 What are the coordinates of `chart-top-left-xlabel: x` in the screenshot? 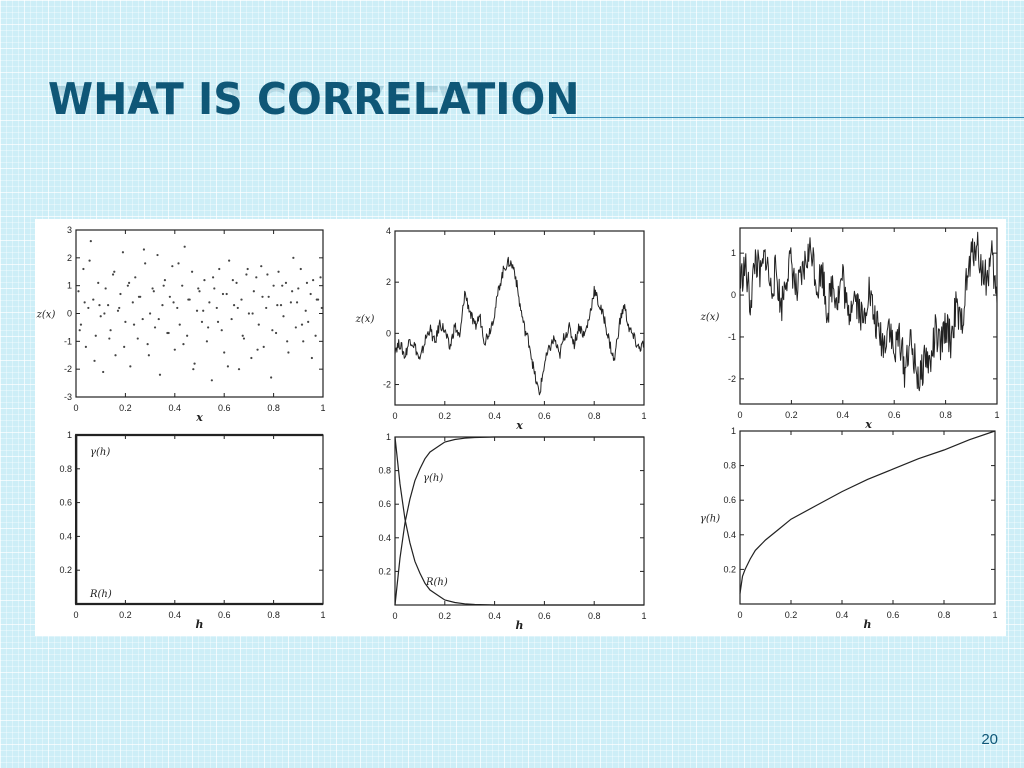 It's located at (199, 417).